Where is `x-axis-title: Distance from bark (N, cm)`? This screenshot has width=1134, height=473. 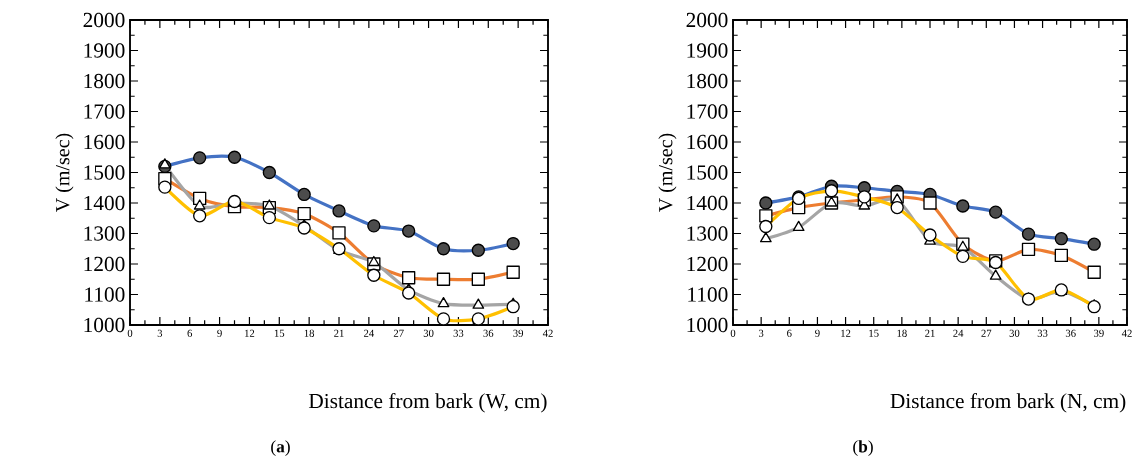
x-axis-title: Distance from bark (N, cm) is located at coordinates (1008, 402).